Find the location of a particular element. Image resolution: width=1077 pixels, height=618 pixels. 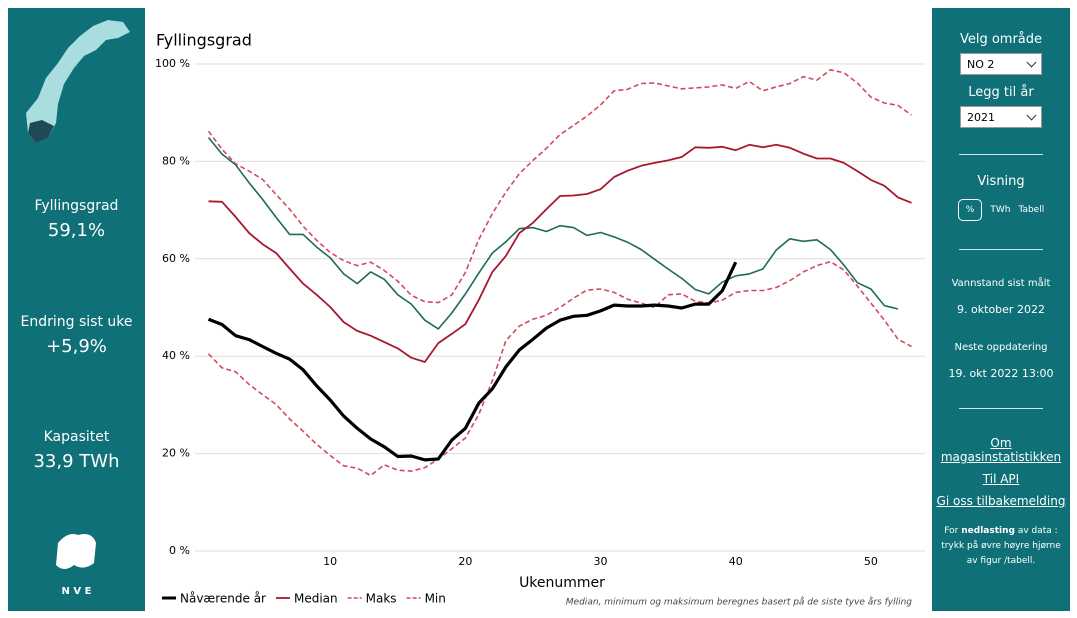

x-tick-label: 10 is located at coordinates (330, 561).